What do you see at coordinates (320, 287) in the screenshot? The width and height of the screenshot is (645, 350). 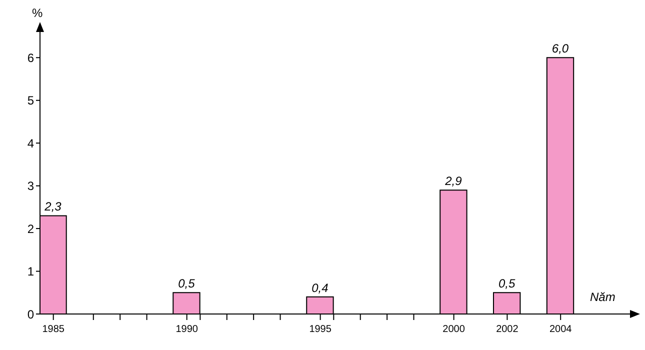 I see `data-label: 0,4` at bounding box center [320, 287].